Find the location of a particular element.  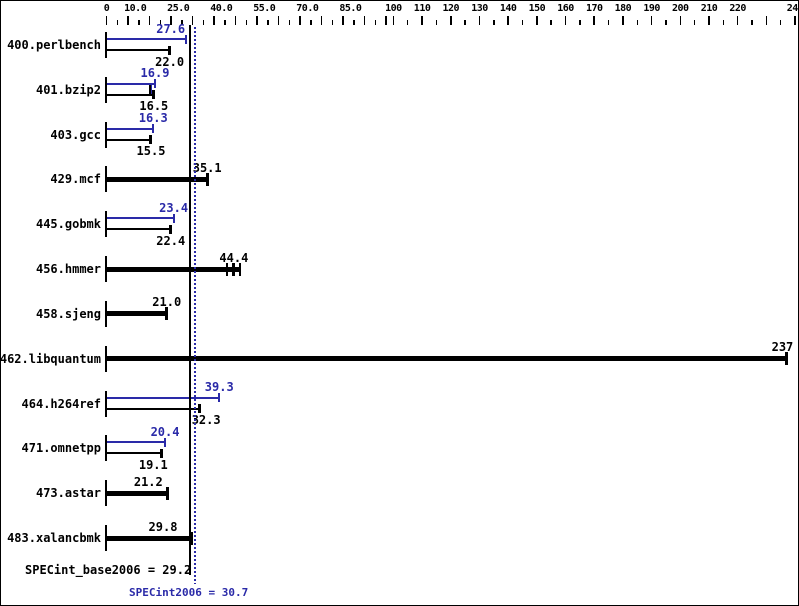

value-label-base: 22.0 is located at coordinates (170, 61).